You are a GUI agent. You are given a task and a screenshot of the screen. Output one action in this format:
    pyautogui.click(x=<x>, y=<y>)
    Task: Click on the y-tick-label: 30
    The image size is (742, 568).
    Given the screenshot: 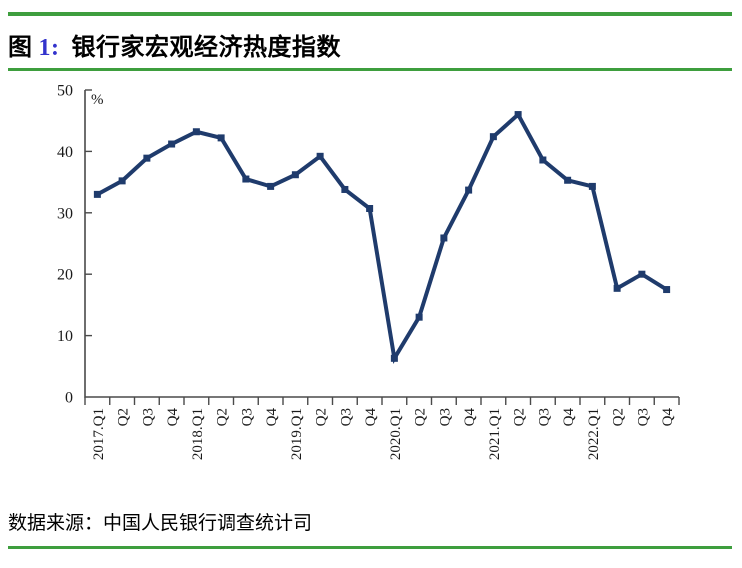 What is the action you would take?
    pyautogui.click(x=65, y=213)
    